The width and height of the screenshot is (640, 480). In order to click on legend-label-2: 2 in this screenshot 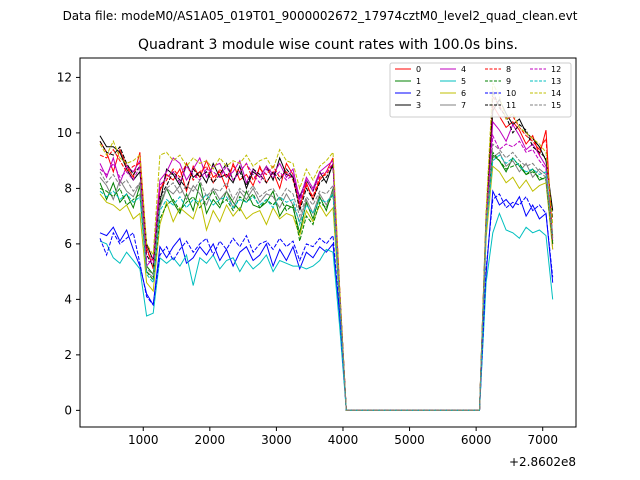, I will do `click(418, 93)`.